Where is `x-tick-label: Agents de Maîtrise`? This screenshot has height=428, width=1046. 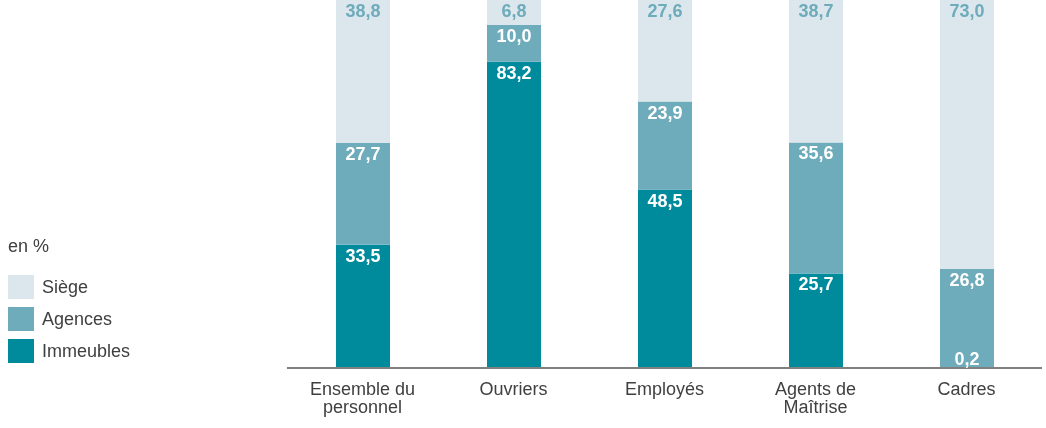
x-tick-label: Agents de Maîtrise is located at coordinates (815, 397).